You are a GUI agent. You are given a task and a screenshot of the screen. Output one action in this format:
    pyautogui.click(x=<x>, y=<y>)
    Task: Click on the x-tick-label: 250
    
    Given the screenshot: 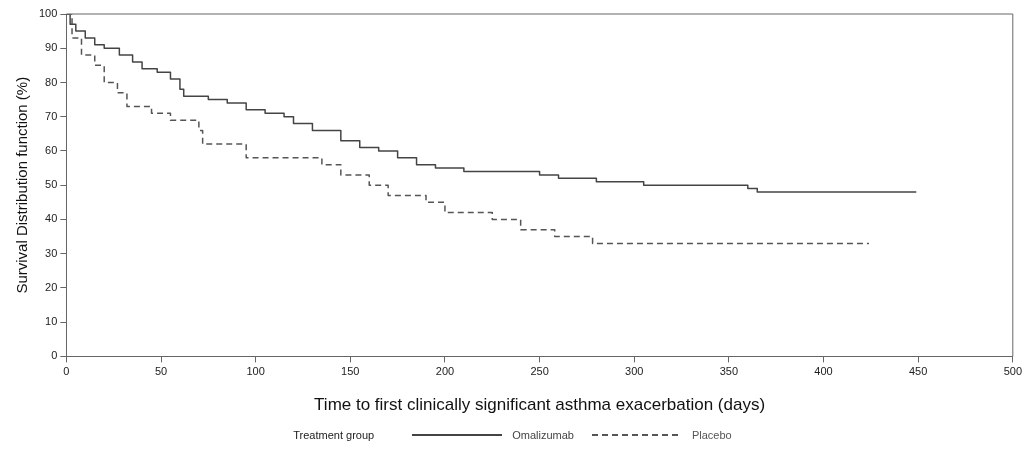 What is the action you would take?
    pyautogui.click(x=539, y=371)
    